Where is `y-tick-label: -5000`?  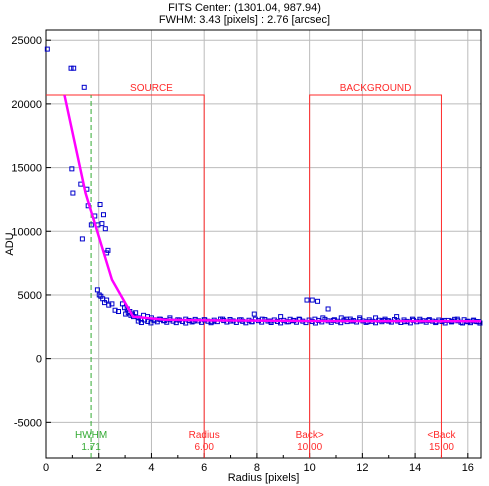
y-tick-label: -5000 is located at coordinates (28, 423).